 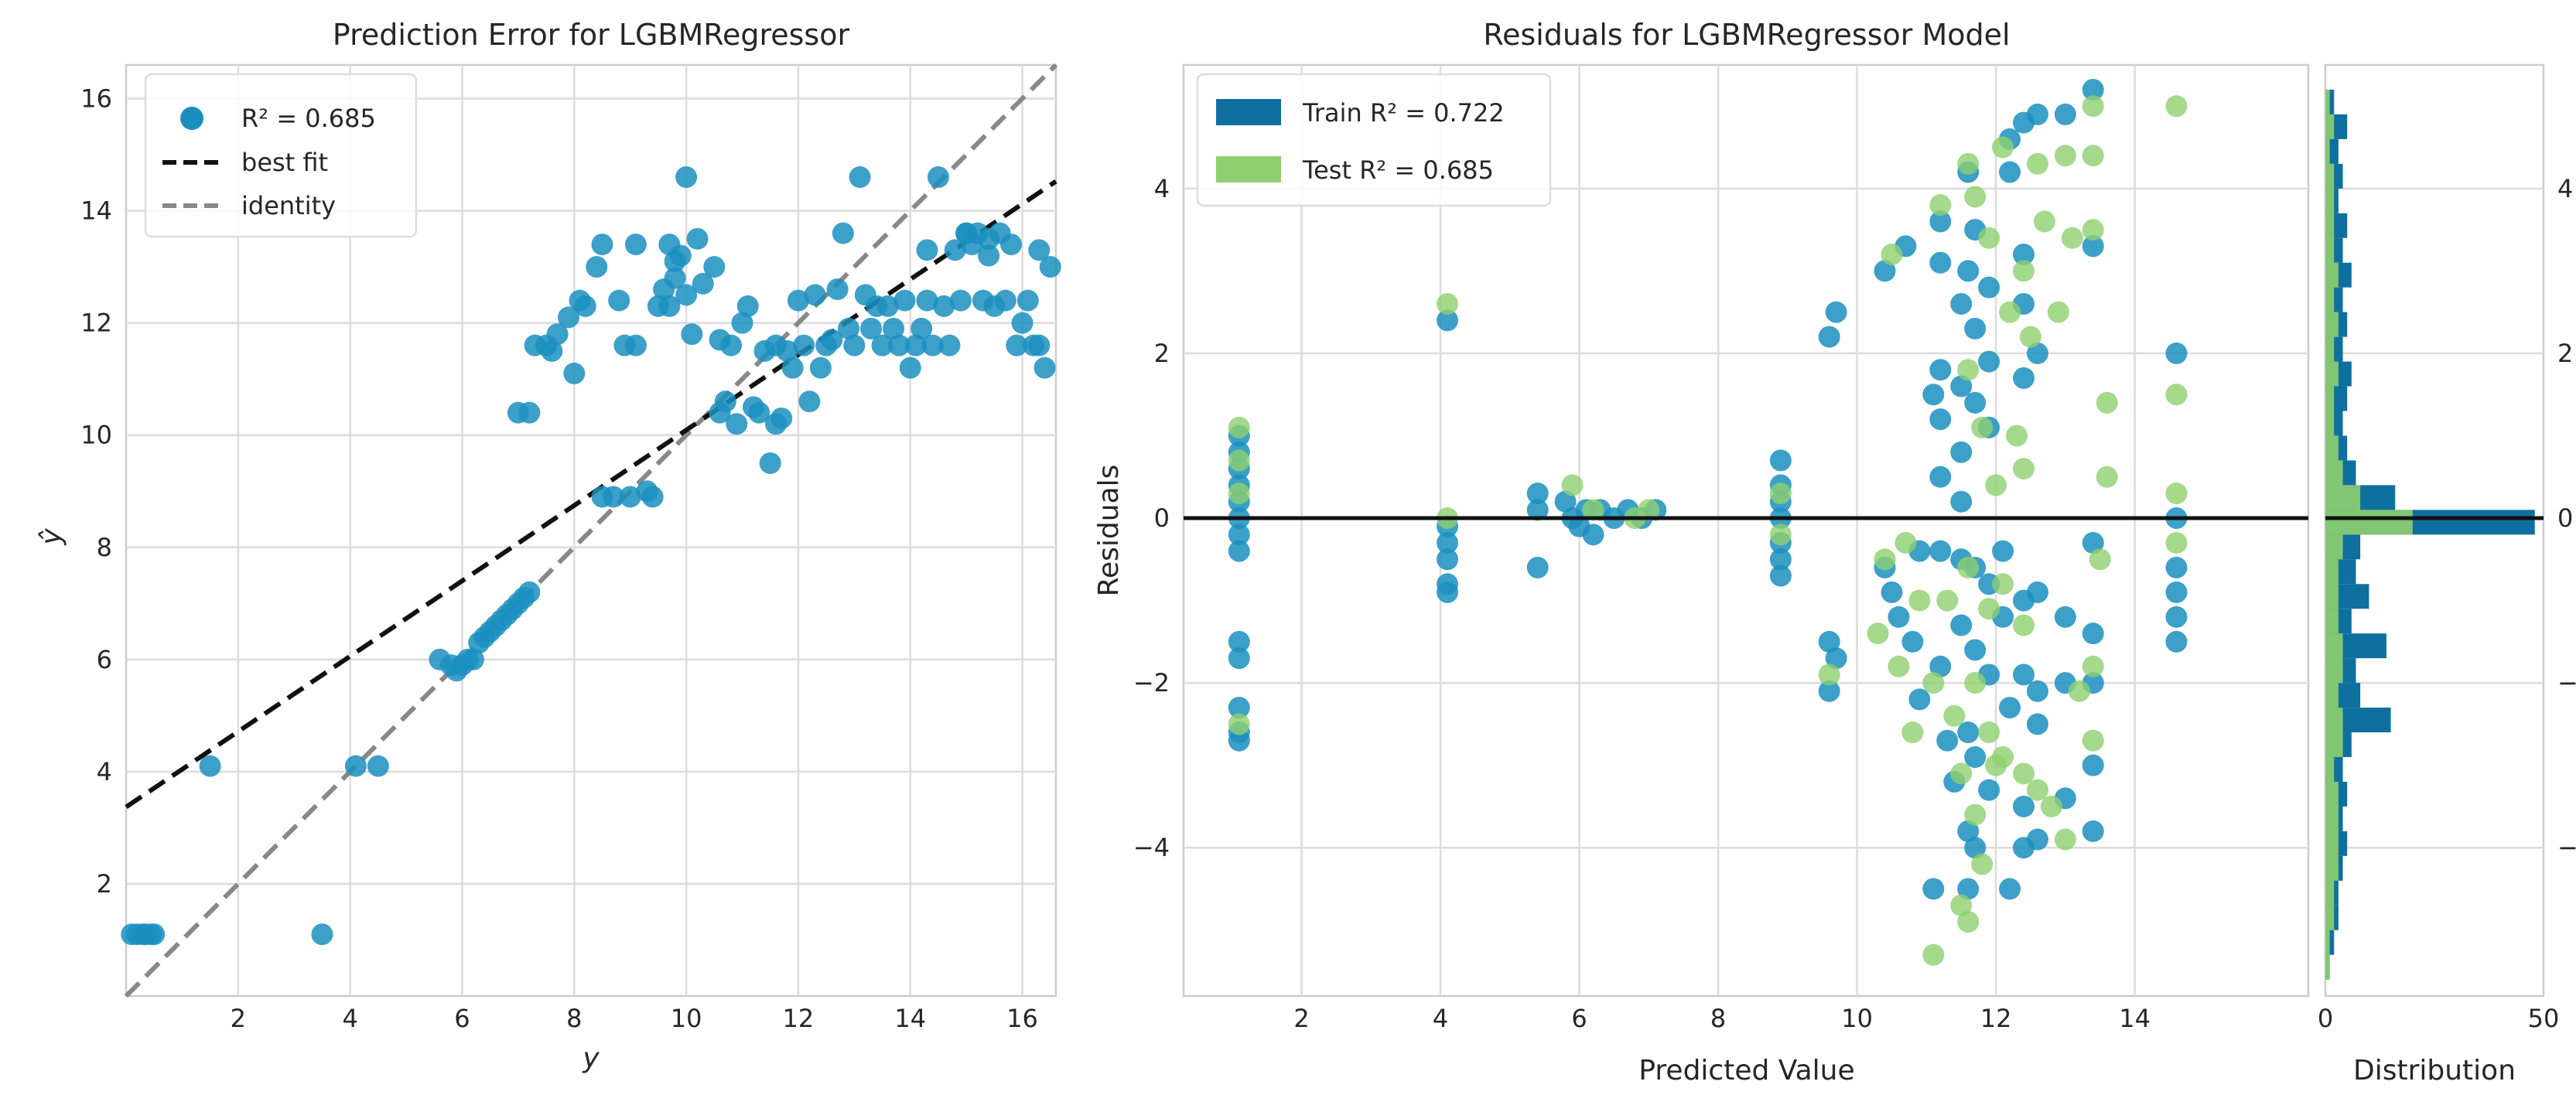 I want to click on prediction-error-x-ticks: 2 4 6 8 10 12 14 16, so click(x=634, y=1019).